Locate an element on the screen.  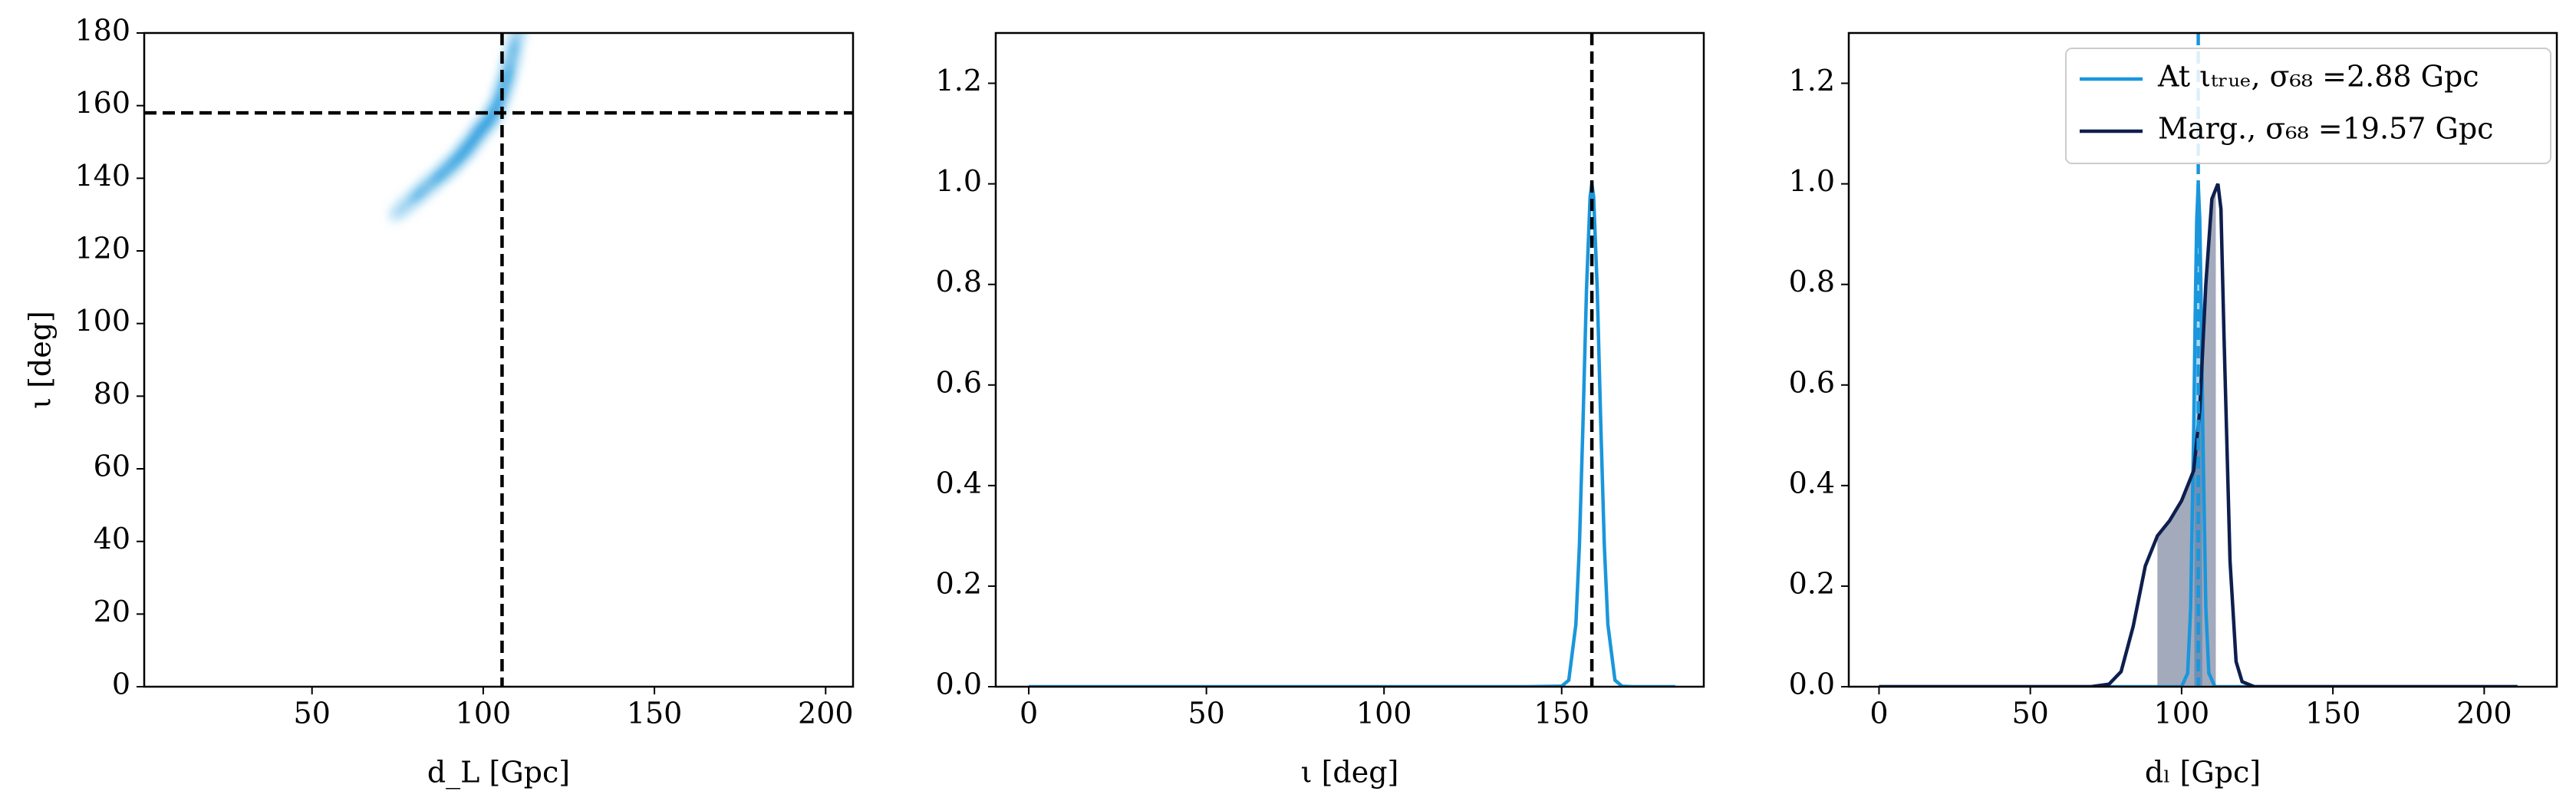
x-axis-label: d_L [Gpc] is located at coordinates (498, 773).